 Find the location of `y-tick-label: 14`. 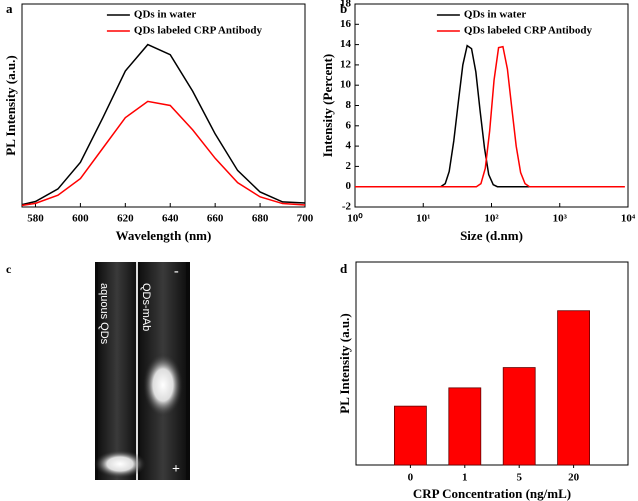

y-tick-label: 14 is located at coordinates (346, 44).